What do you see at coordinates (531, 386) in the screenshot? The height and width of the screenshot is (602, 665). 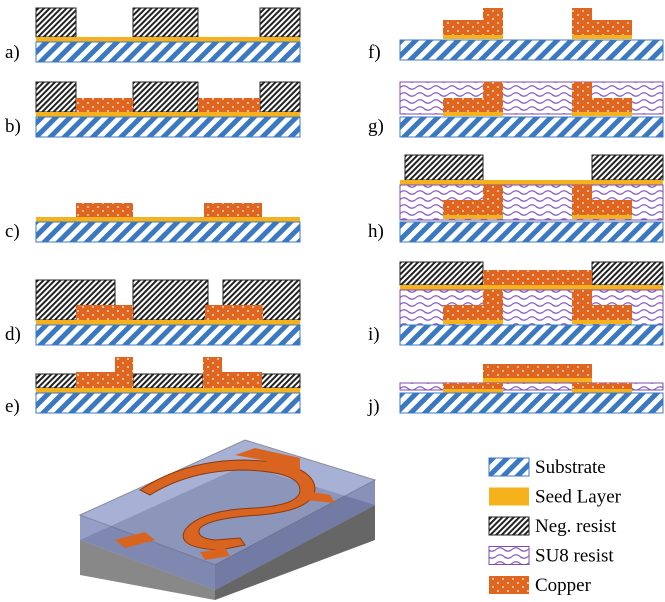 I see `su8-layer` at bounding box center [531, 386].